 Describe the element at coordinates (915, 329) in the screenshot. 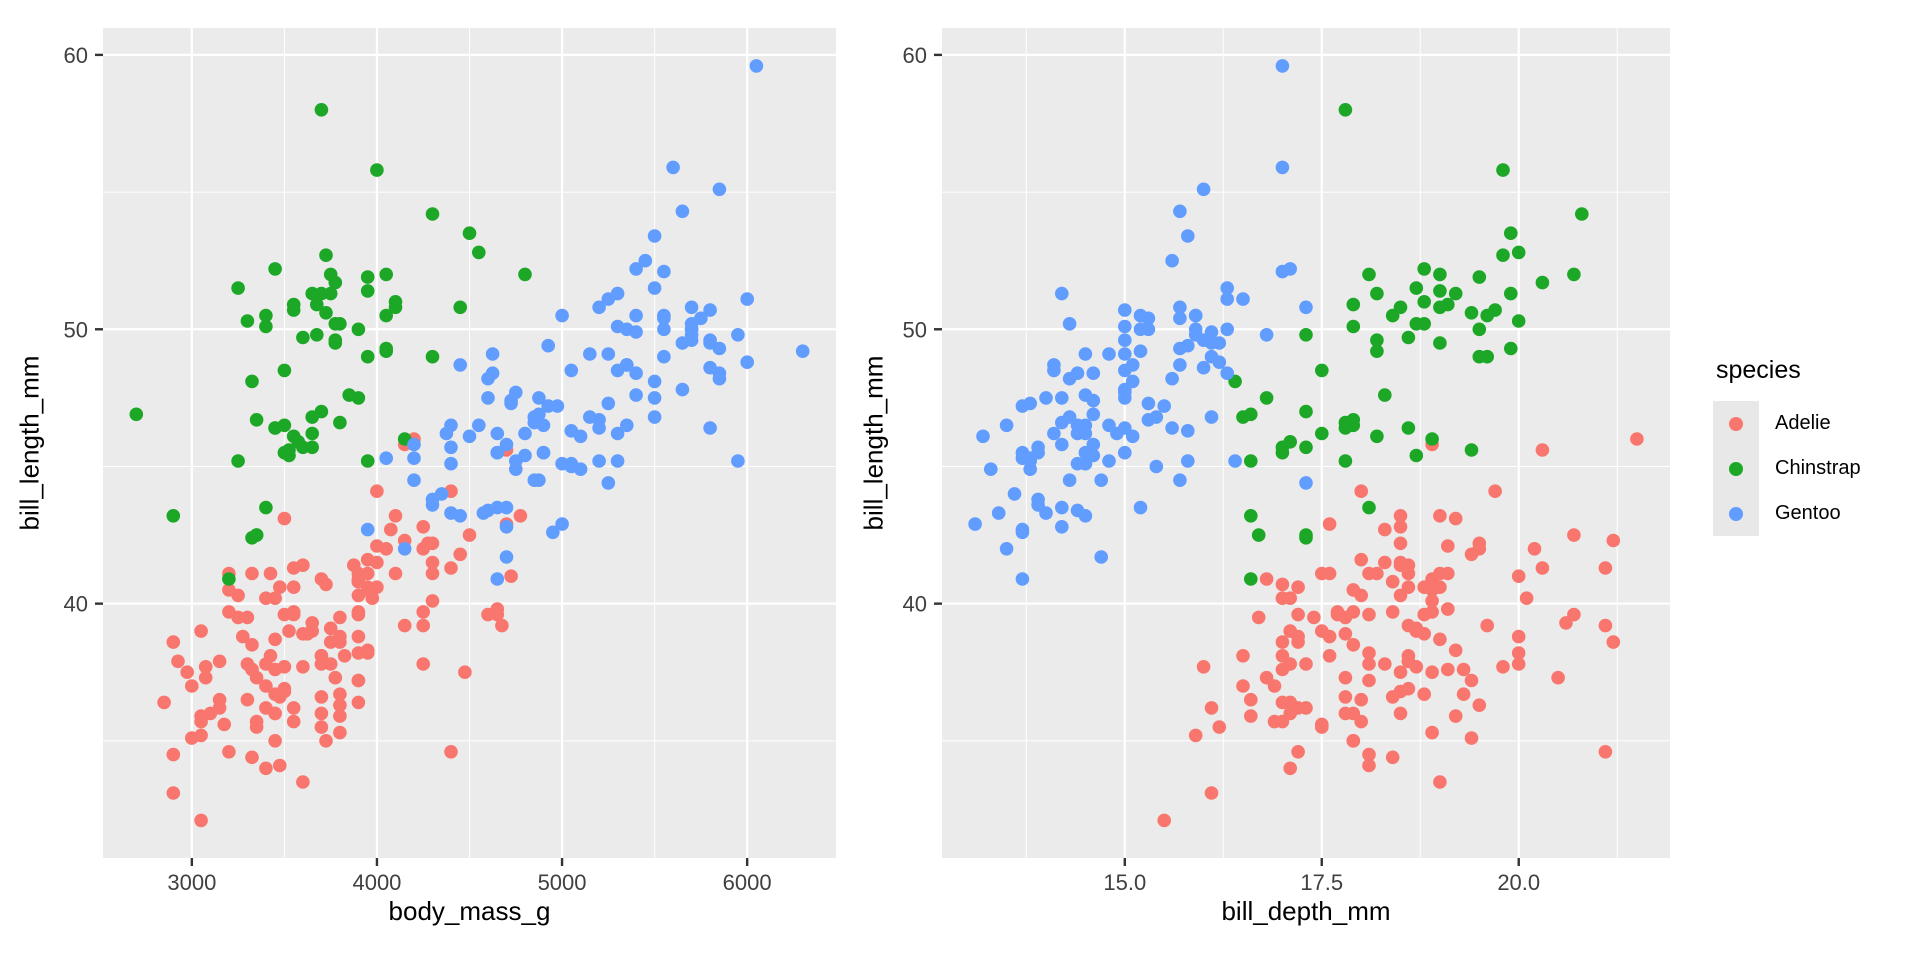

I see `y-tick-label: 50` at that location.